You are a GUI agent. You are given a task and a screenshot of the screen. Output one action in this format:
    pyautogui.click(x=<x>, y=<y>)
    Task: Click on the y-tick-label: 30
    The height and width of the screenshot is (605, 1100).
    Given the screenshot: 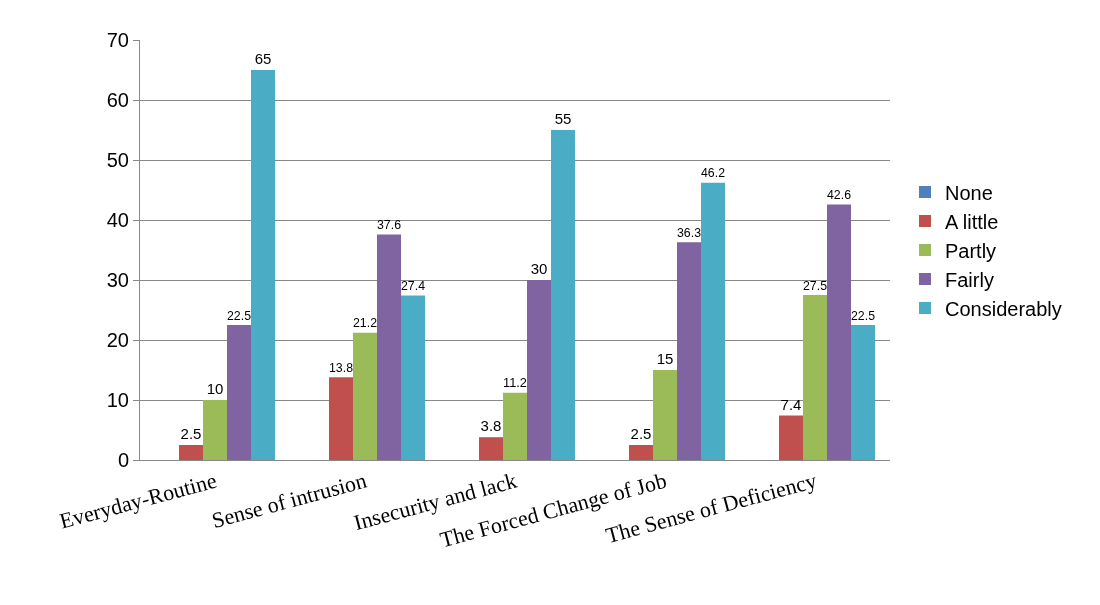 What is the action you would take?
    pyautogui.click(x=117, y=280)
    